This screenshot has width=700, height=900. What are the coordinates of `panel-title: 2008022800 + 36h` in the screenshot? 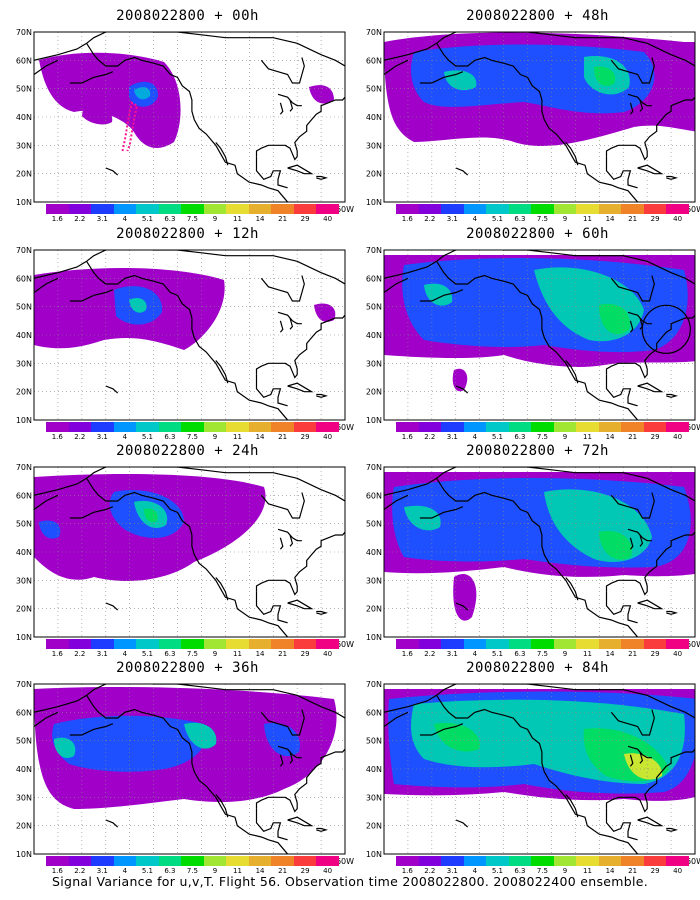 It's located at (187, 668).